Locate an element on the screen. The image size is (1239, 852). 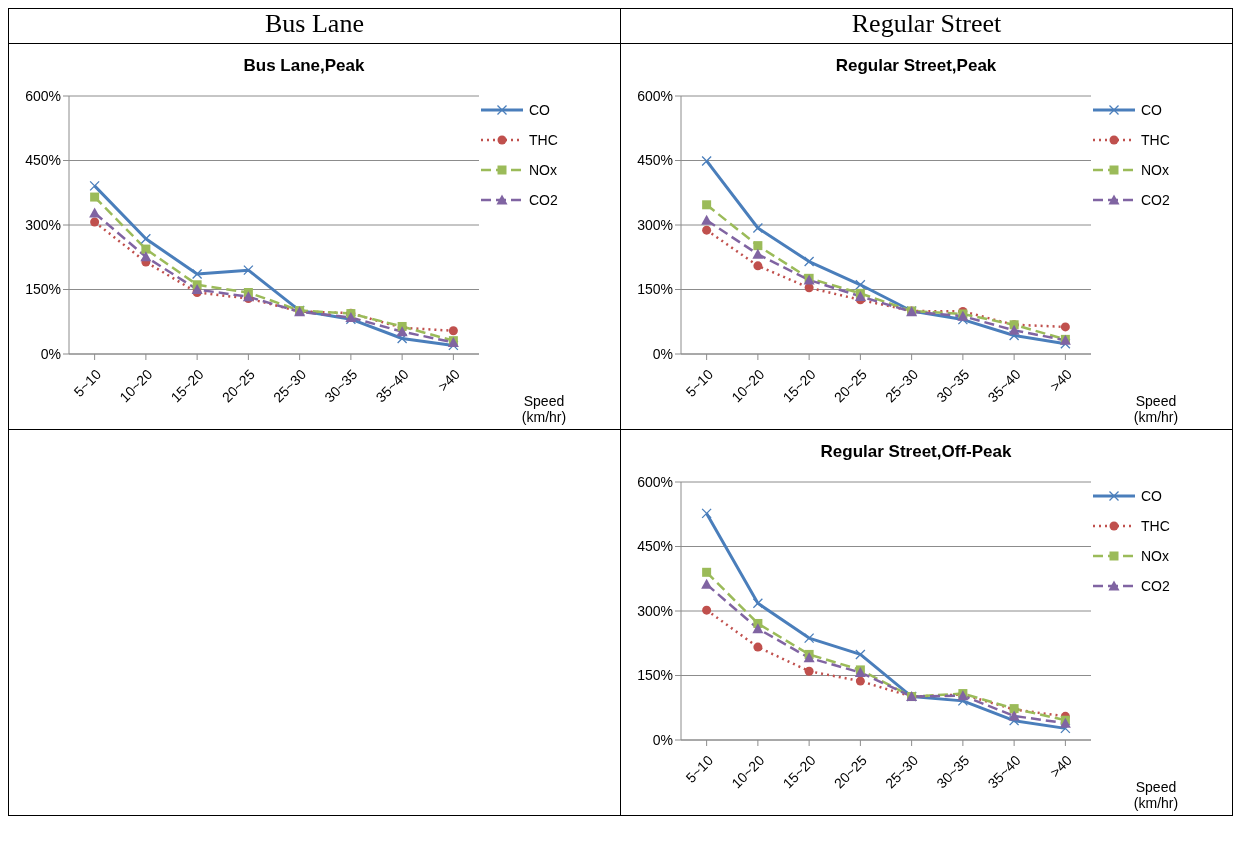
chart-title: Regular Street,Off-Peak is located at coordinates (916, 452).